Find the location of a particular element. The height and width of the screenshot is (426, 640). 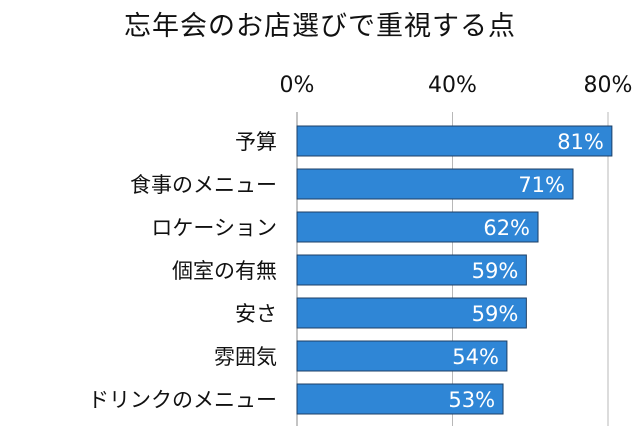

x-tick-label: 80% is located at coordinates (608, 85).